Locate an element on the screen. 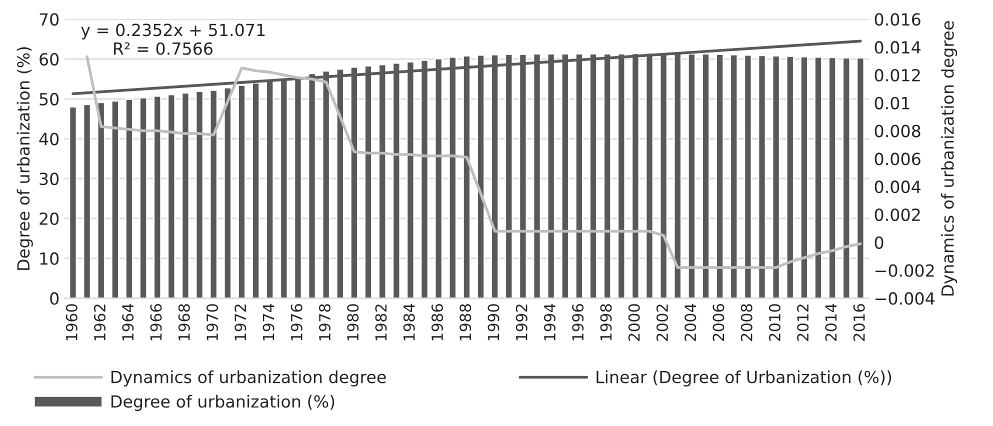  x-tick-label: 1980 is located at coordinates (353, 322).